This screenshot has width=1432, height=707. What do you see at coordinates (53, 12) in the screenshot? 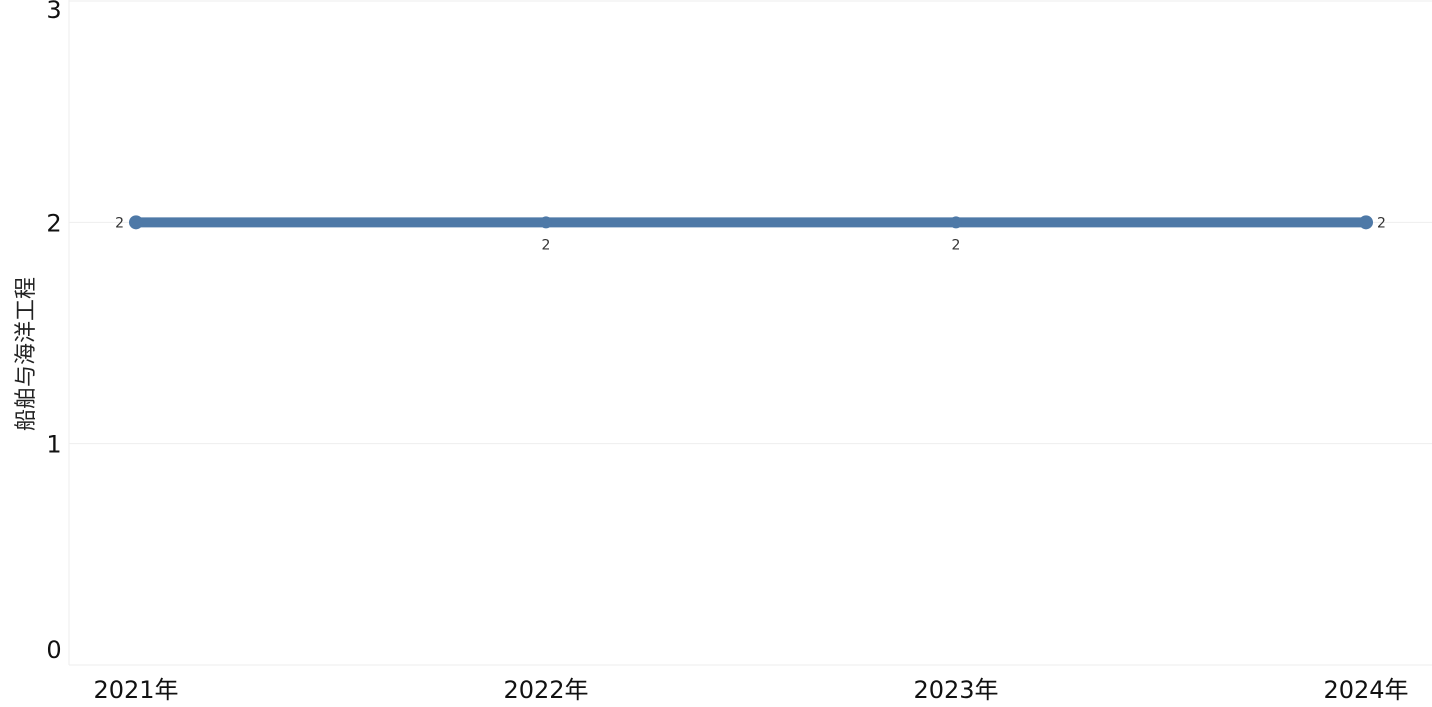
I see `y-tick-label: 3` at bounding box center [53, 12].